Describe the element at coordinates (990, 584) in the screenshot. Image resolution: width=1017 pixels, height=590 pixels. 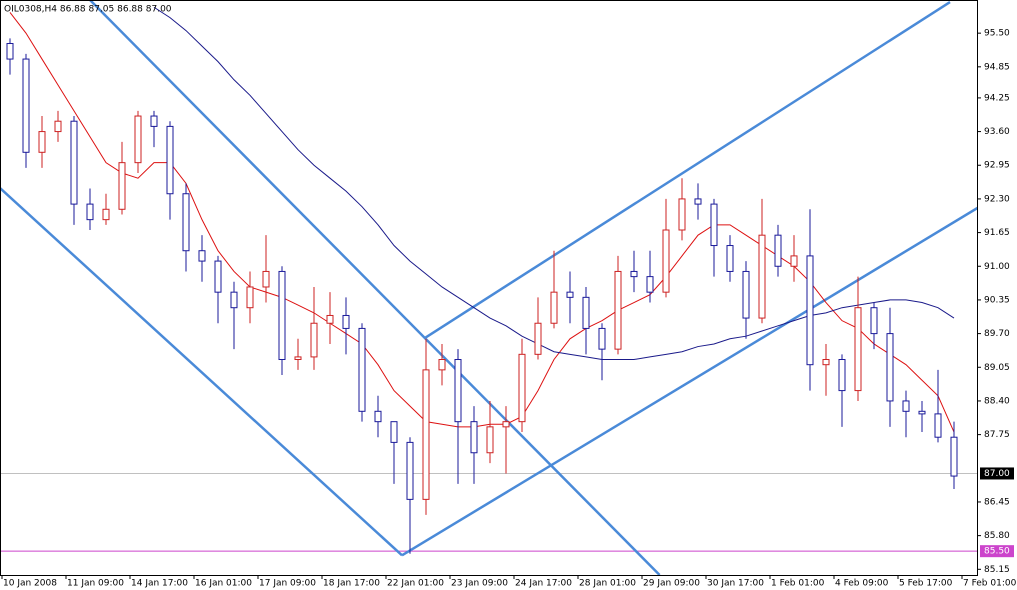
I see `x-tick-label: 7 Feb 01:00` at that location.